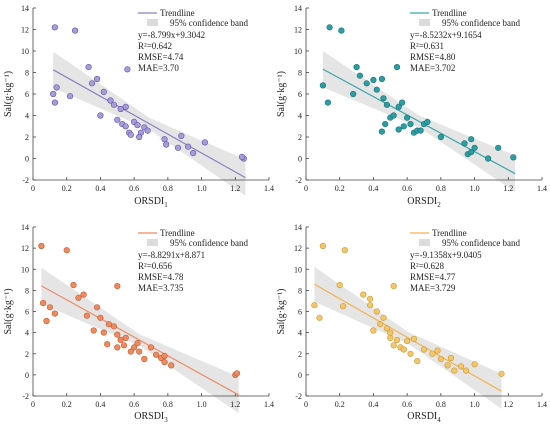 This screenshot has height=424, width=550. I want to click on stat-line: RMSE=4.78, so click(161, 277).